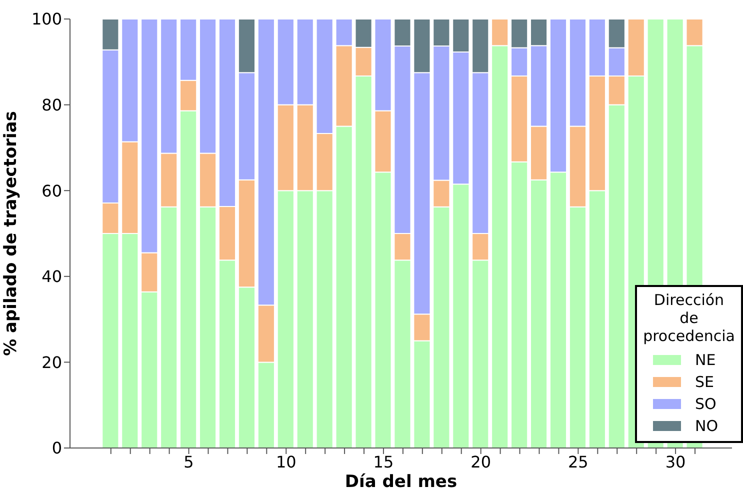  What do you see at coordinates (383, 462) in the screenshot?
I see `x-tick-label: 15` at bounding box center [383, 462].